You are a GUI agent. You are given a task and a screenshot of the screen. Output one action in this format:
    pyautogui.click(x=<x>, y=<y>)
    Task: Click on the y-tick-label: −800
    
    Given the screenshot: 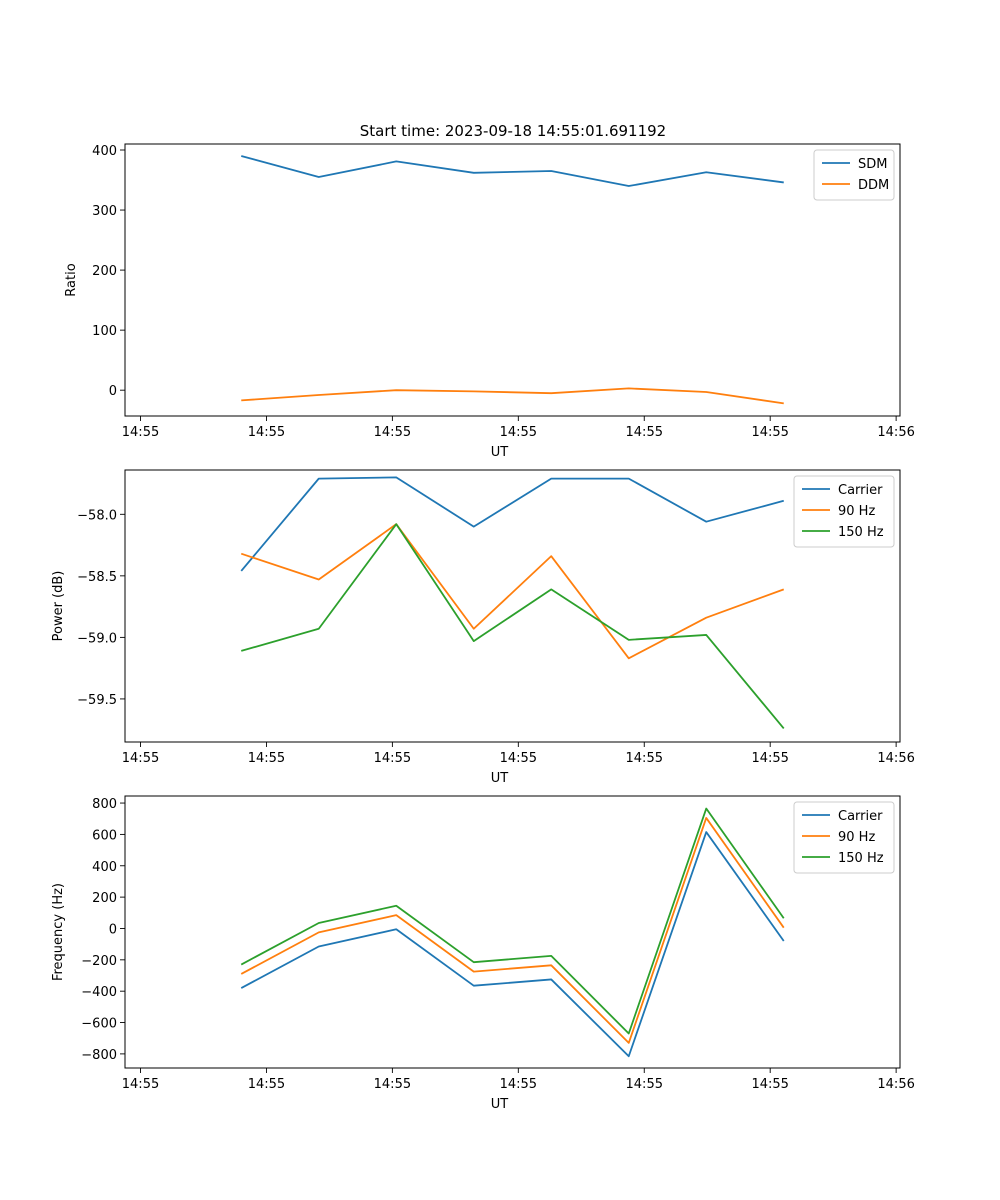 What is the action you would take?
    pyautogui.click(x=99, y=1055)
    